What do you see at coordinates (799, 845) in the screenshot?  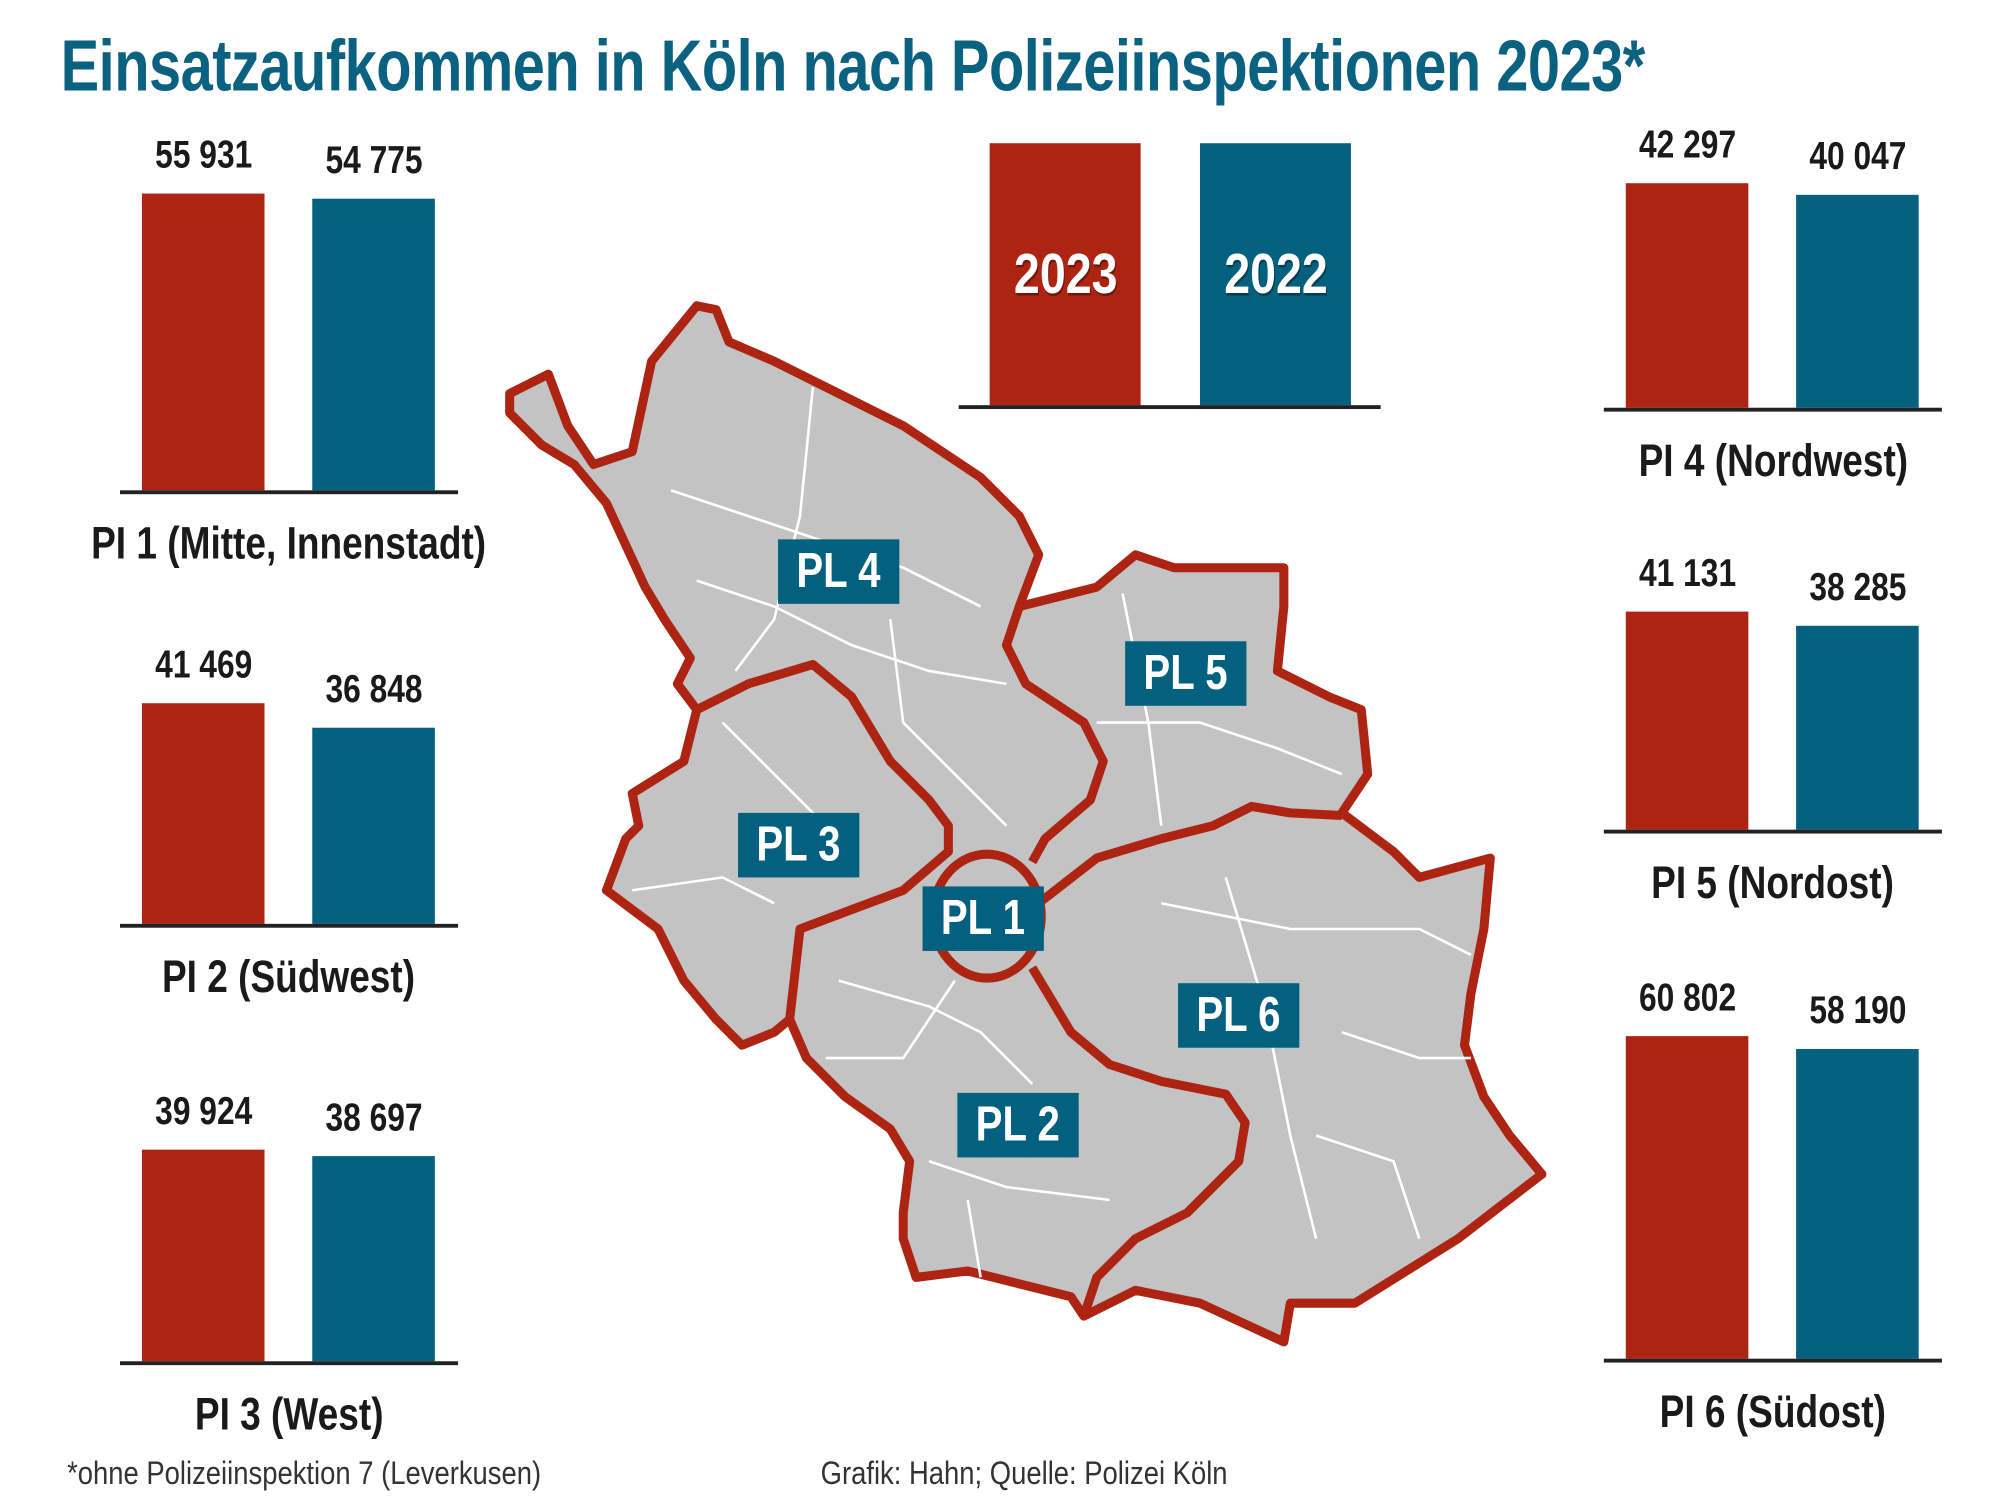 I see `map-label-pl3: PL 3` at bounding box center [799, 845].